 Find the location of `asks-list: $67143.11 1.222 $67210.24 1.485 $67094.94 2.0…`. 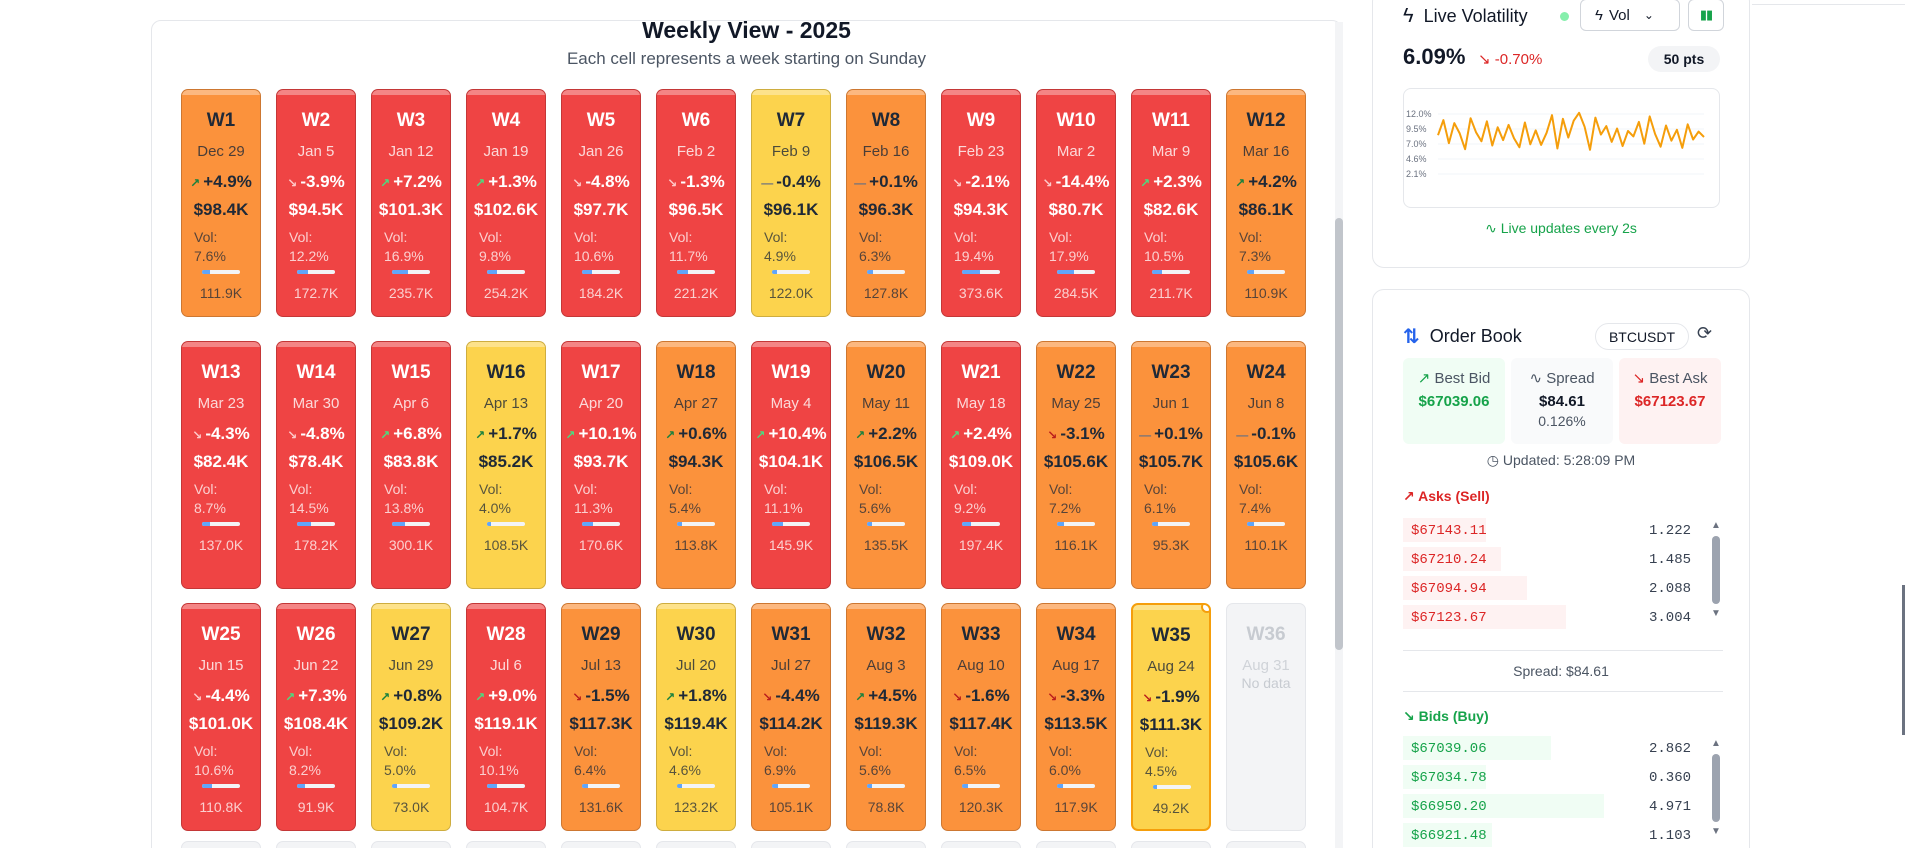

asks-list: $67143.11 1.222 $67210.24 1.485 $67094.94 2.0… is located at coordinates (1551, 572).